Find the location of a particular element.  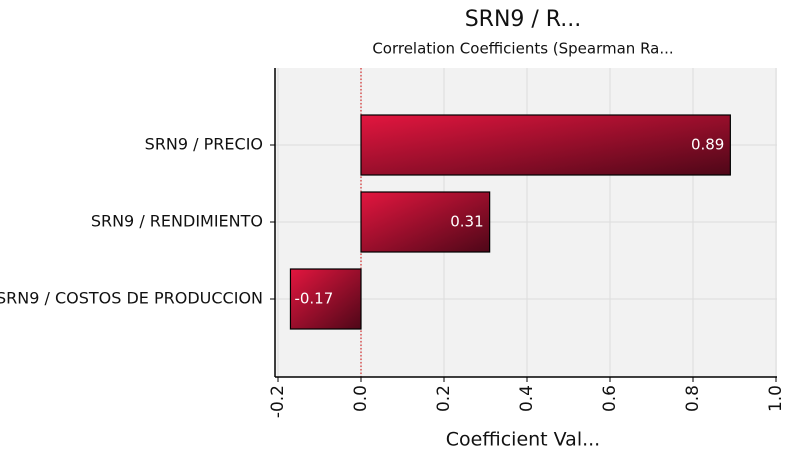

x-tick-label: 0.2 is located at coordinates (444, 398).